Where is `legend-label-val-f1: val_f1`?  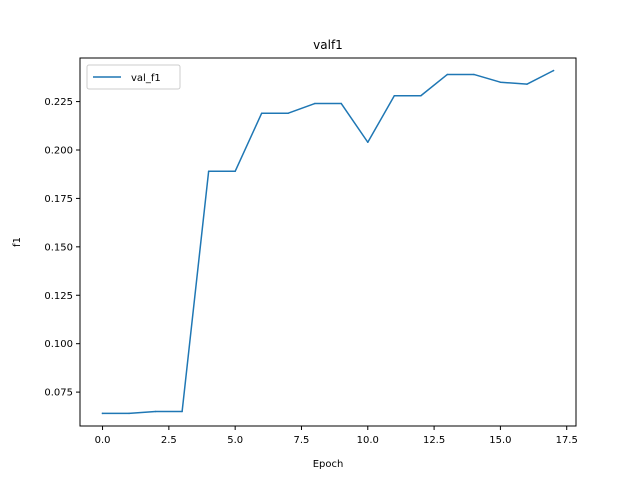 legend-label-val-f1: val_f1 is located at coordinates (146, 78).